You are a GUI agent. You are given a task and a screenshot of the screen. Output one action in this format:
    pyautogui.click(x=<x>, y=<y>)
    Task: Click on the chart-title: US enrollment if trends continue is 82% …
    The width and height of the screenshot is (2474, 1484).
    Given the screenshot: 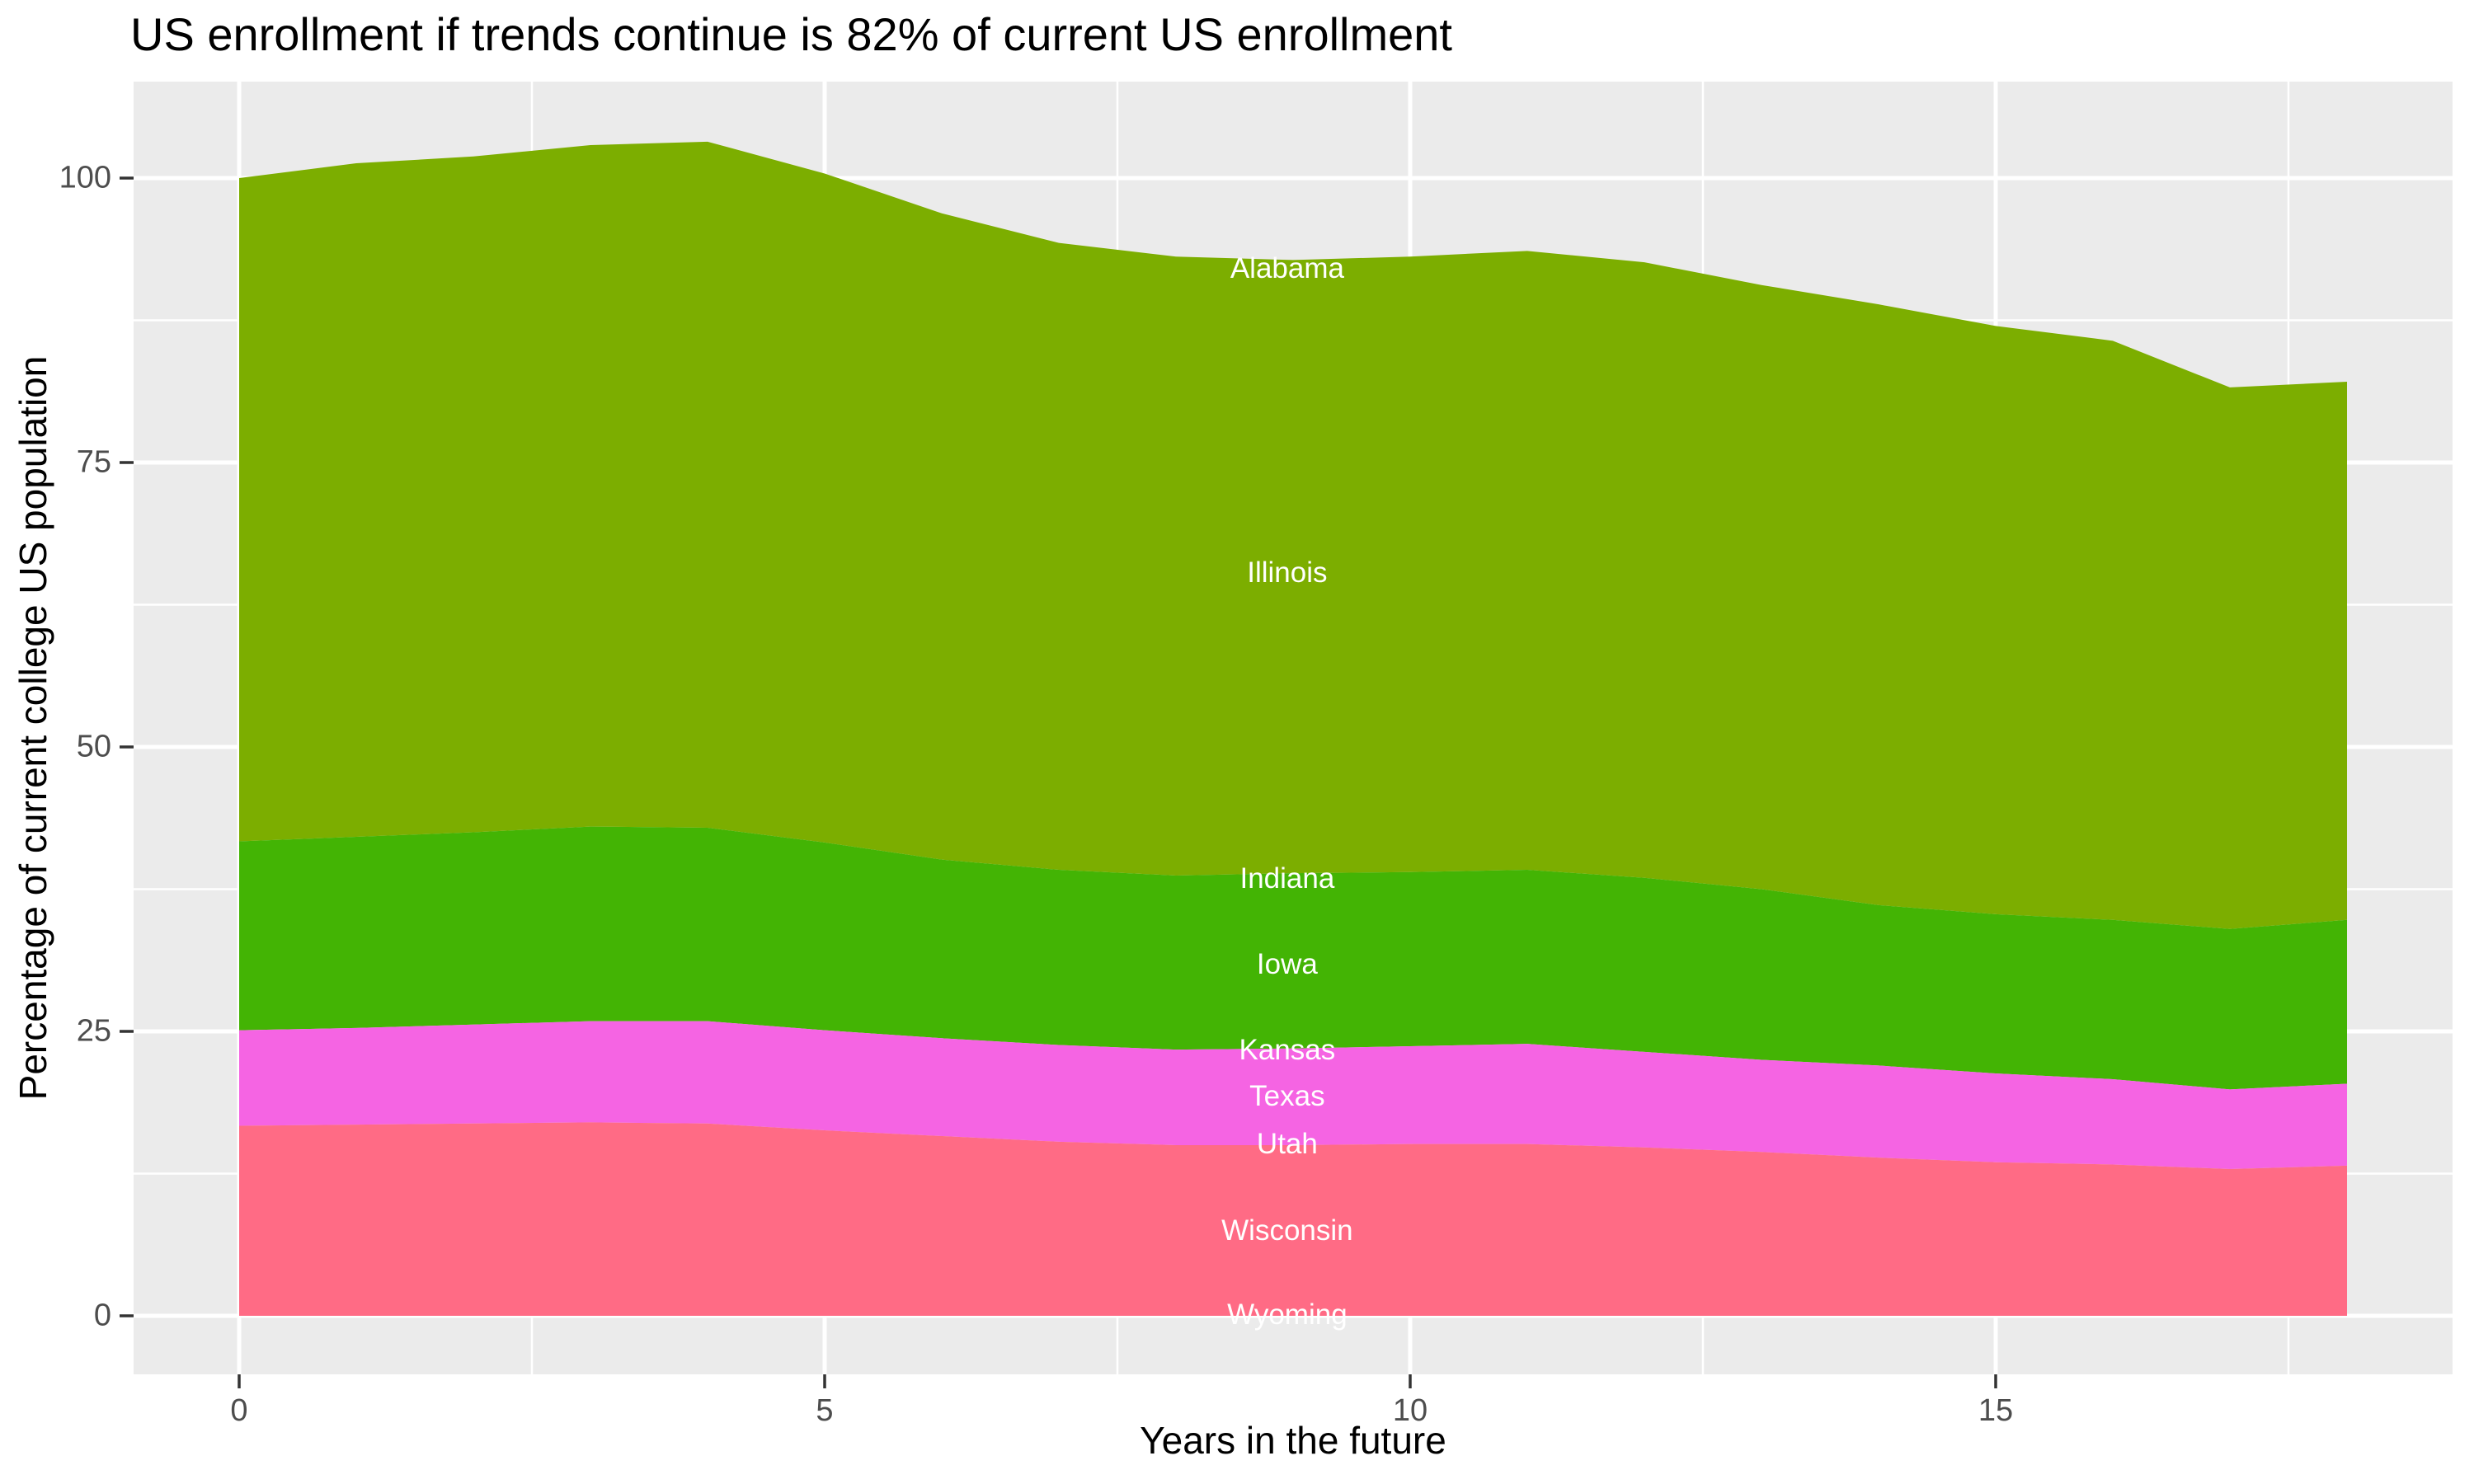 What is the action you would take?
    pyautogui.click(x=791, y=34)
    